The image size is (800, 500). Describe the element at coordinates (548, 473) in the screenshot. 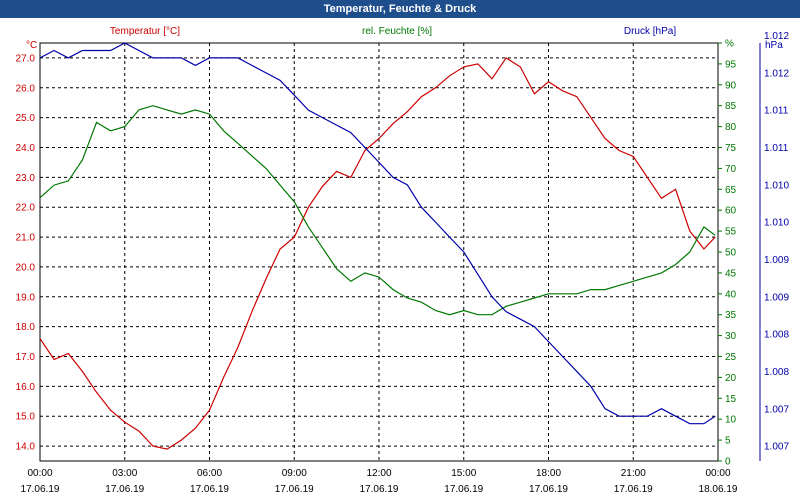

I see `x-tick-time: 18:00` at that location.